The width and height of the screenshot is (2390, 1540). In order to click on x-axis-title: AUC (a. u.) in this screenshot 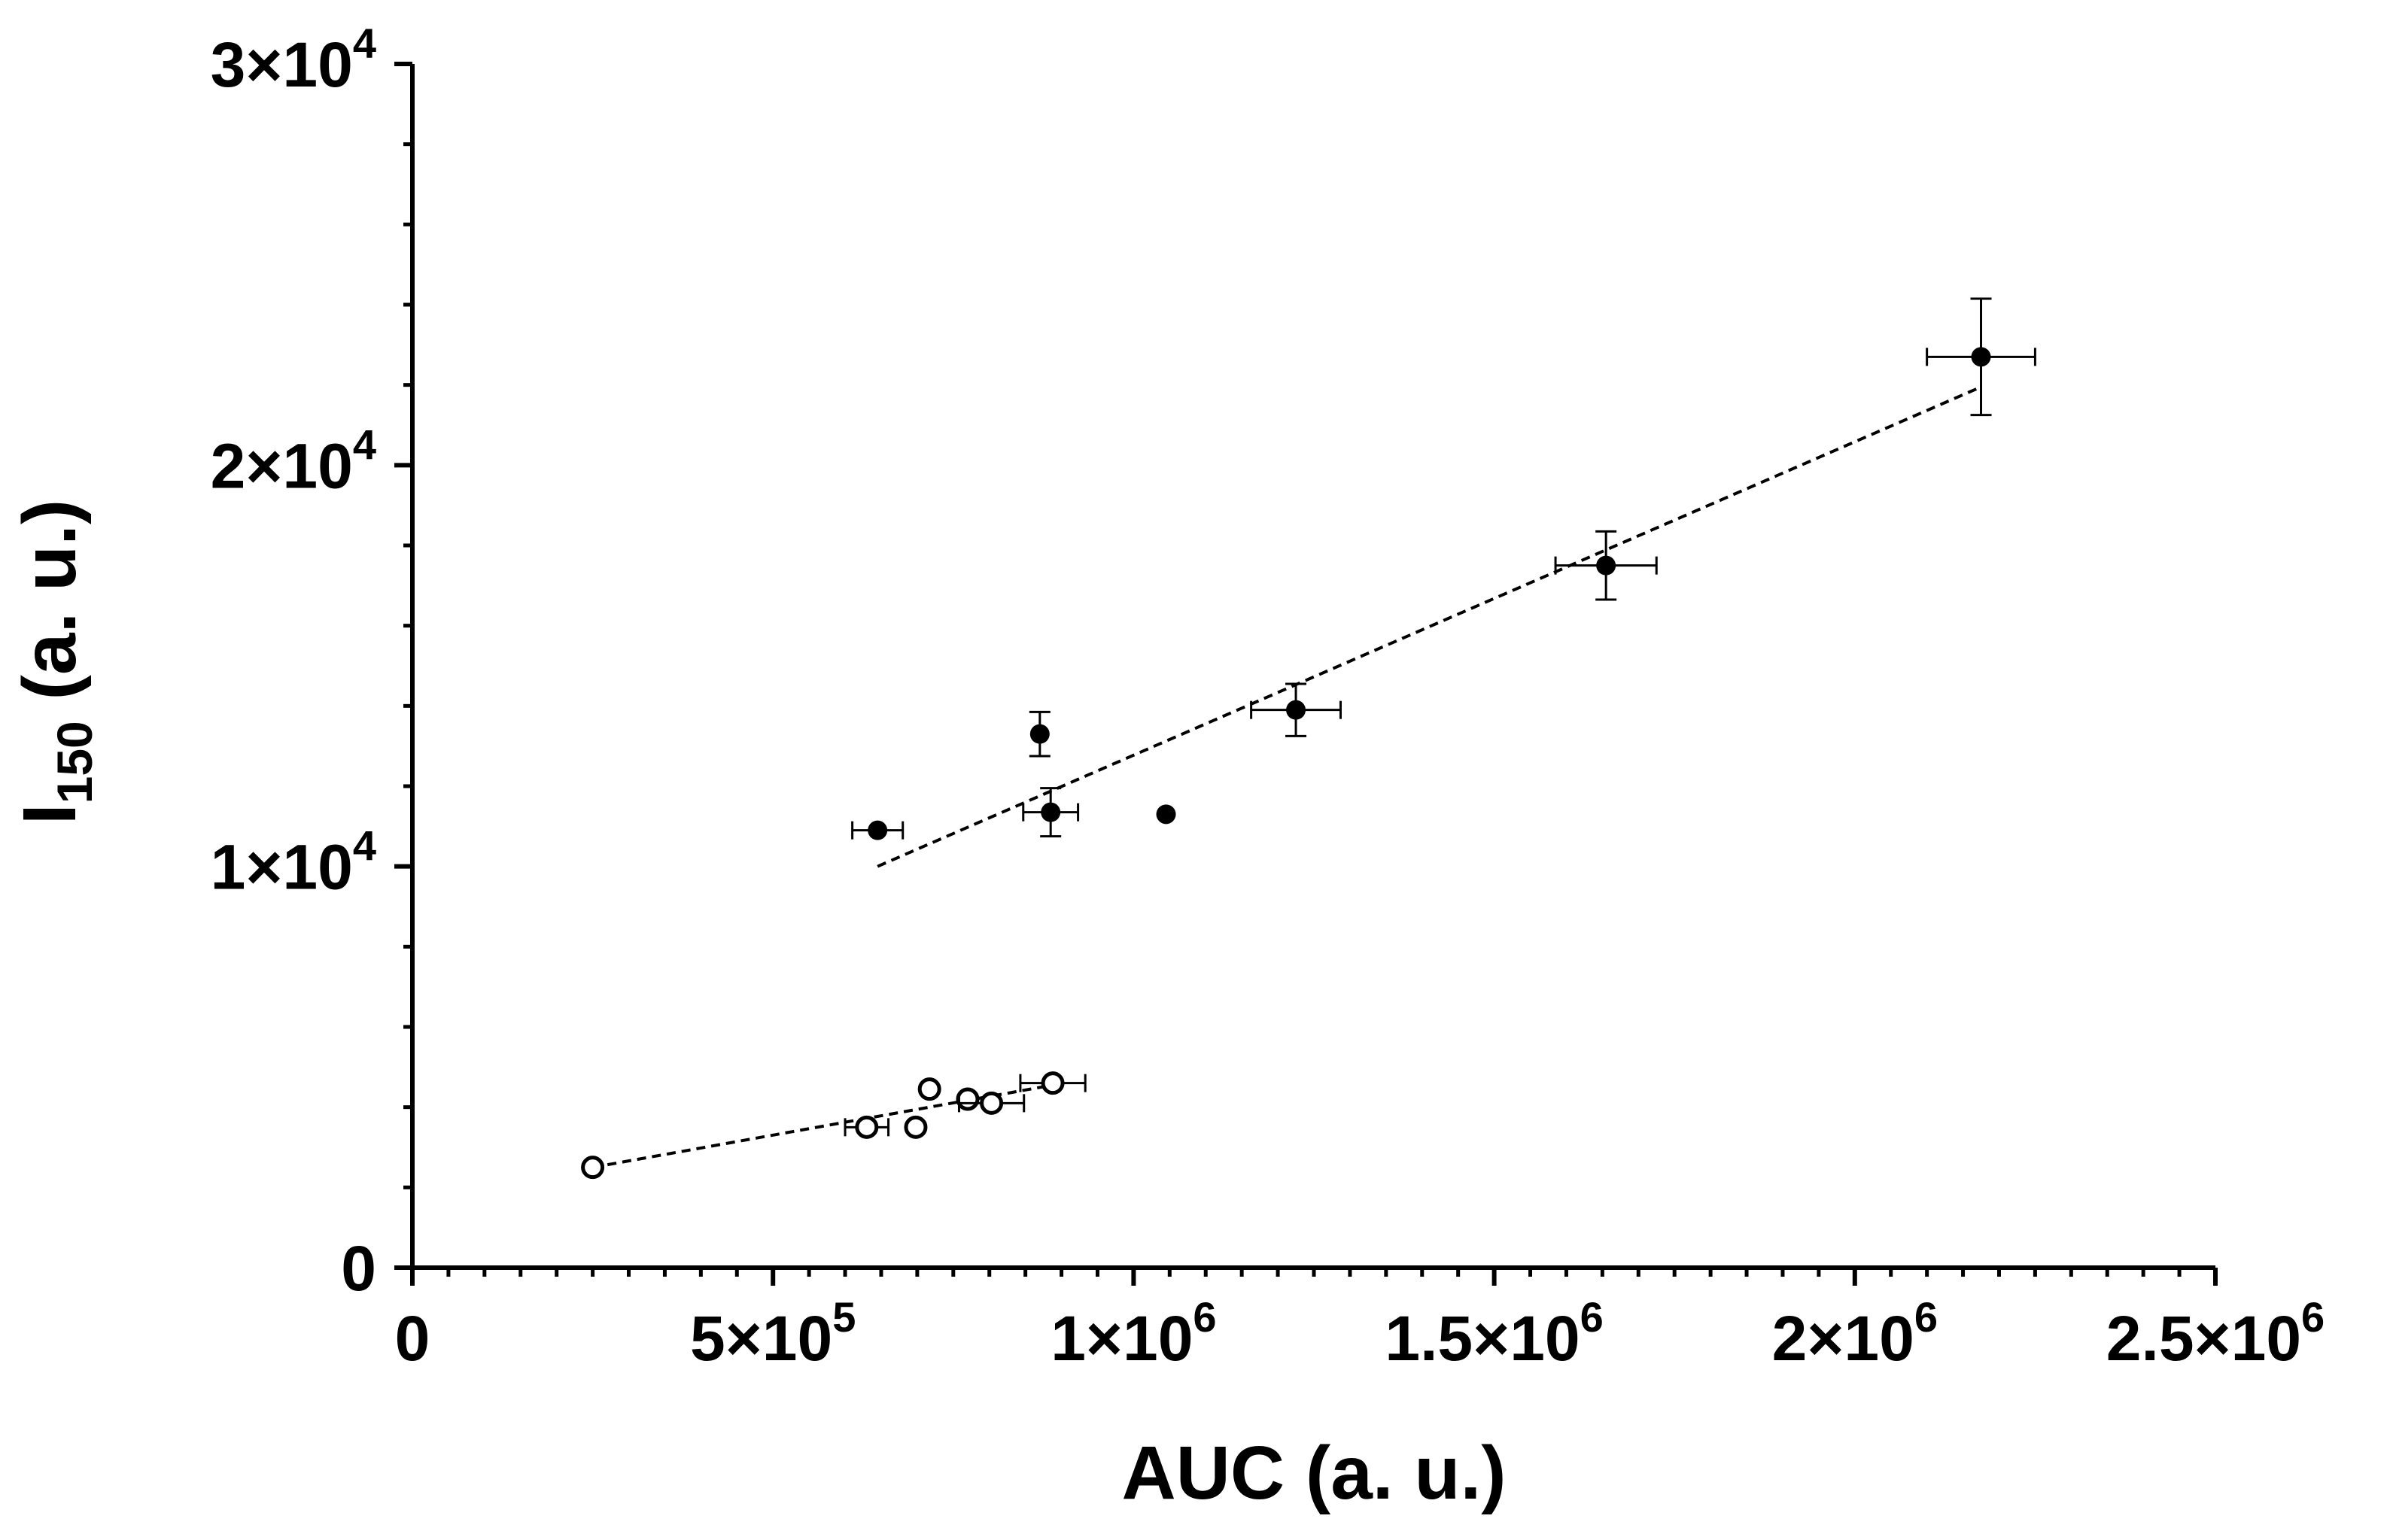, I will do `click(1313, 1473)`.